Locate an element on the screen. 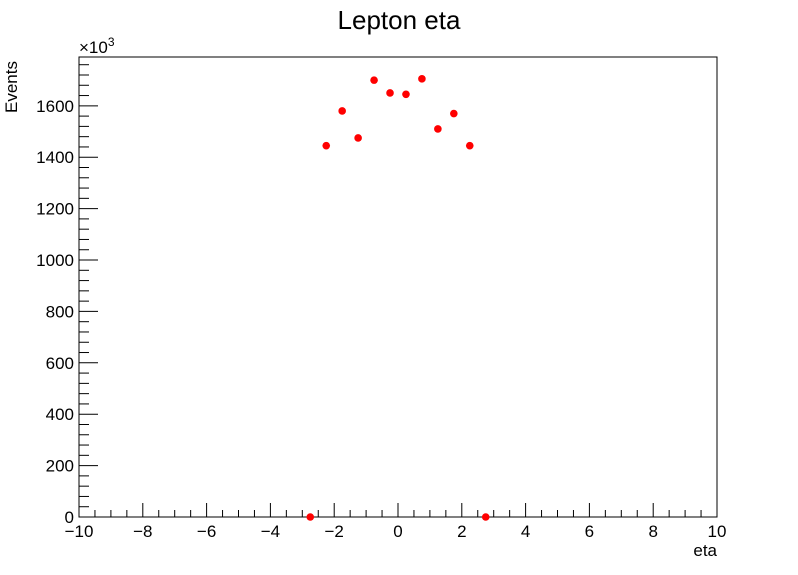  y-axis-multiplier-base: ×10 is located at coordinates (93, 47).